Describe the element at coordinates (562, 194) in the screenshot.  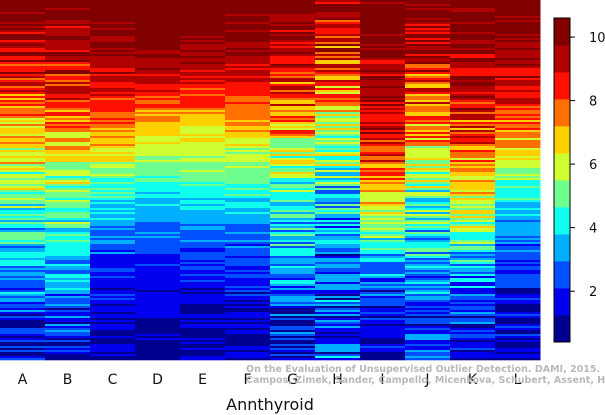
I see `colorbar-segment` at that location.